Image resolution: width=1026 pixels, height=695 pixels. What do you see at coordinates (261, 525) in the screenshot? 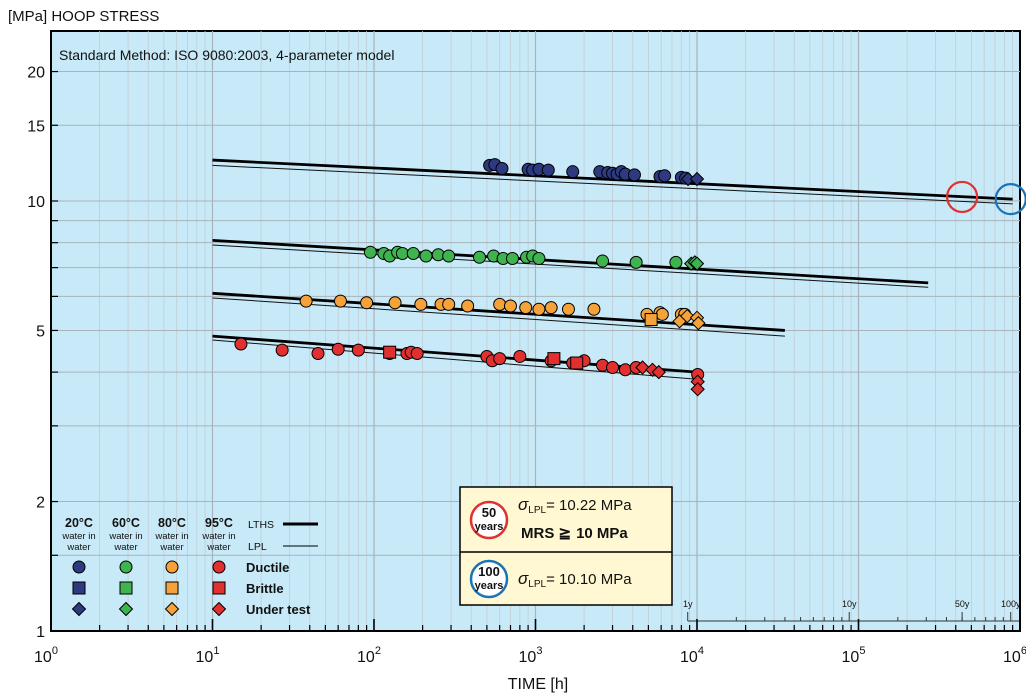
I see `legend-lths-label: LTHS` at bounding box center [261, 525].